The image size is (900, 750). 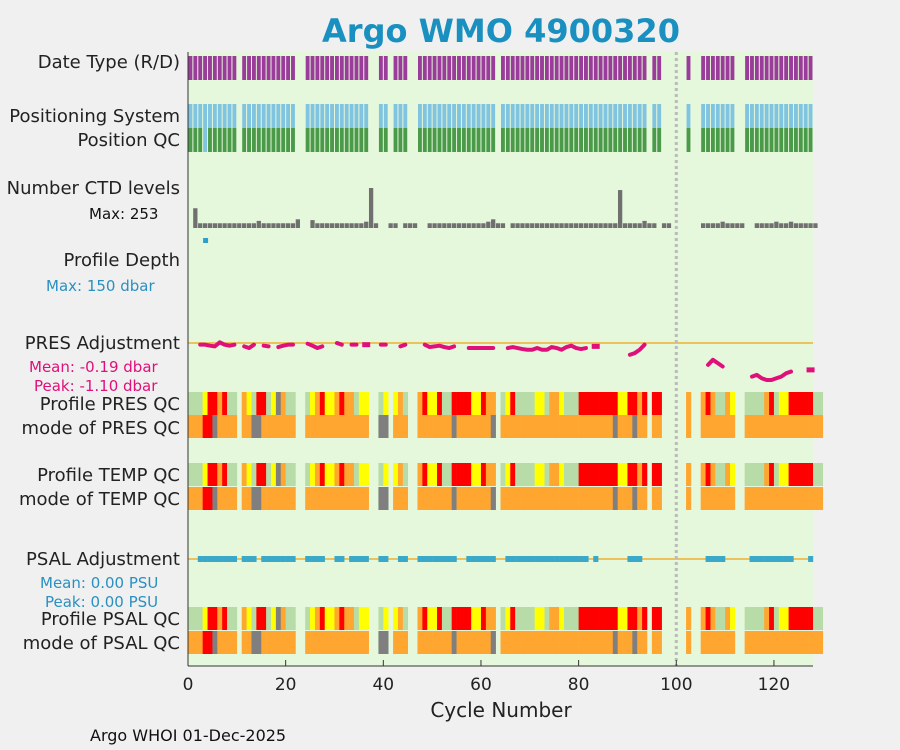 What do you see at coordinates (99, 499) in the screenshot?
I see `row-label-mode-temp-qc: mode of TEMP QC` at bounding box center [99, 499].